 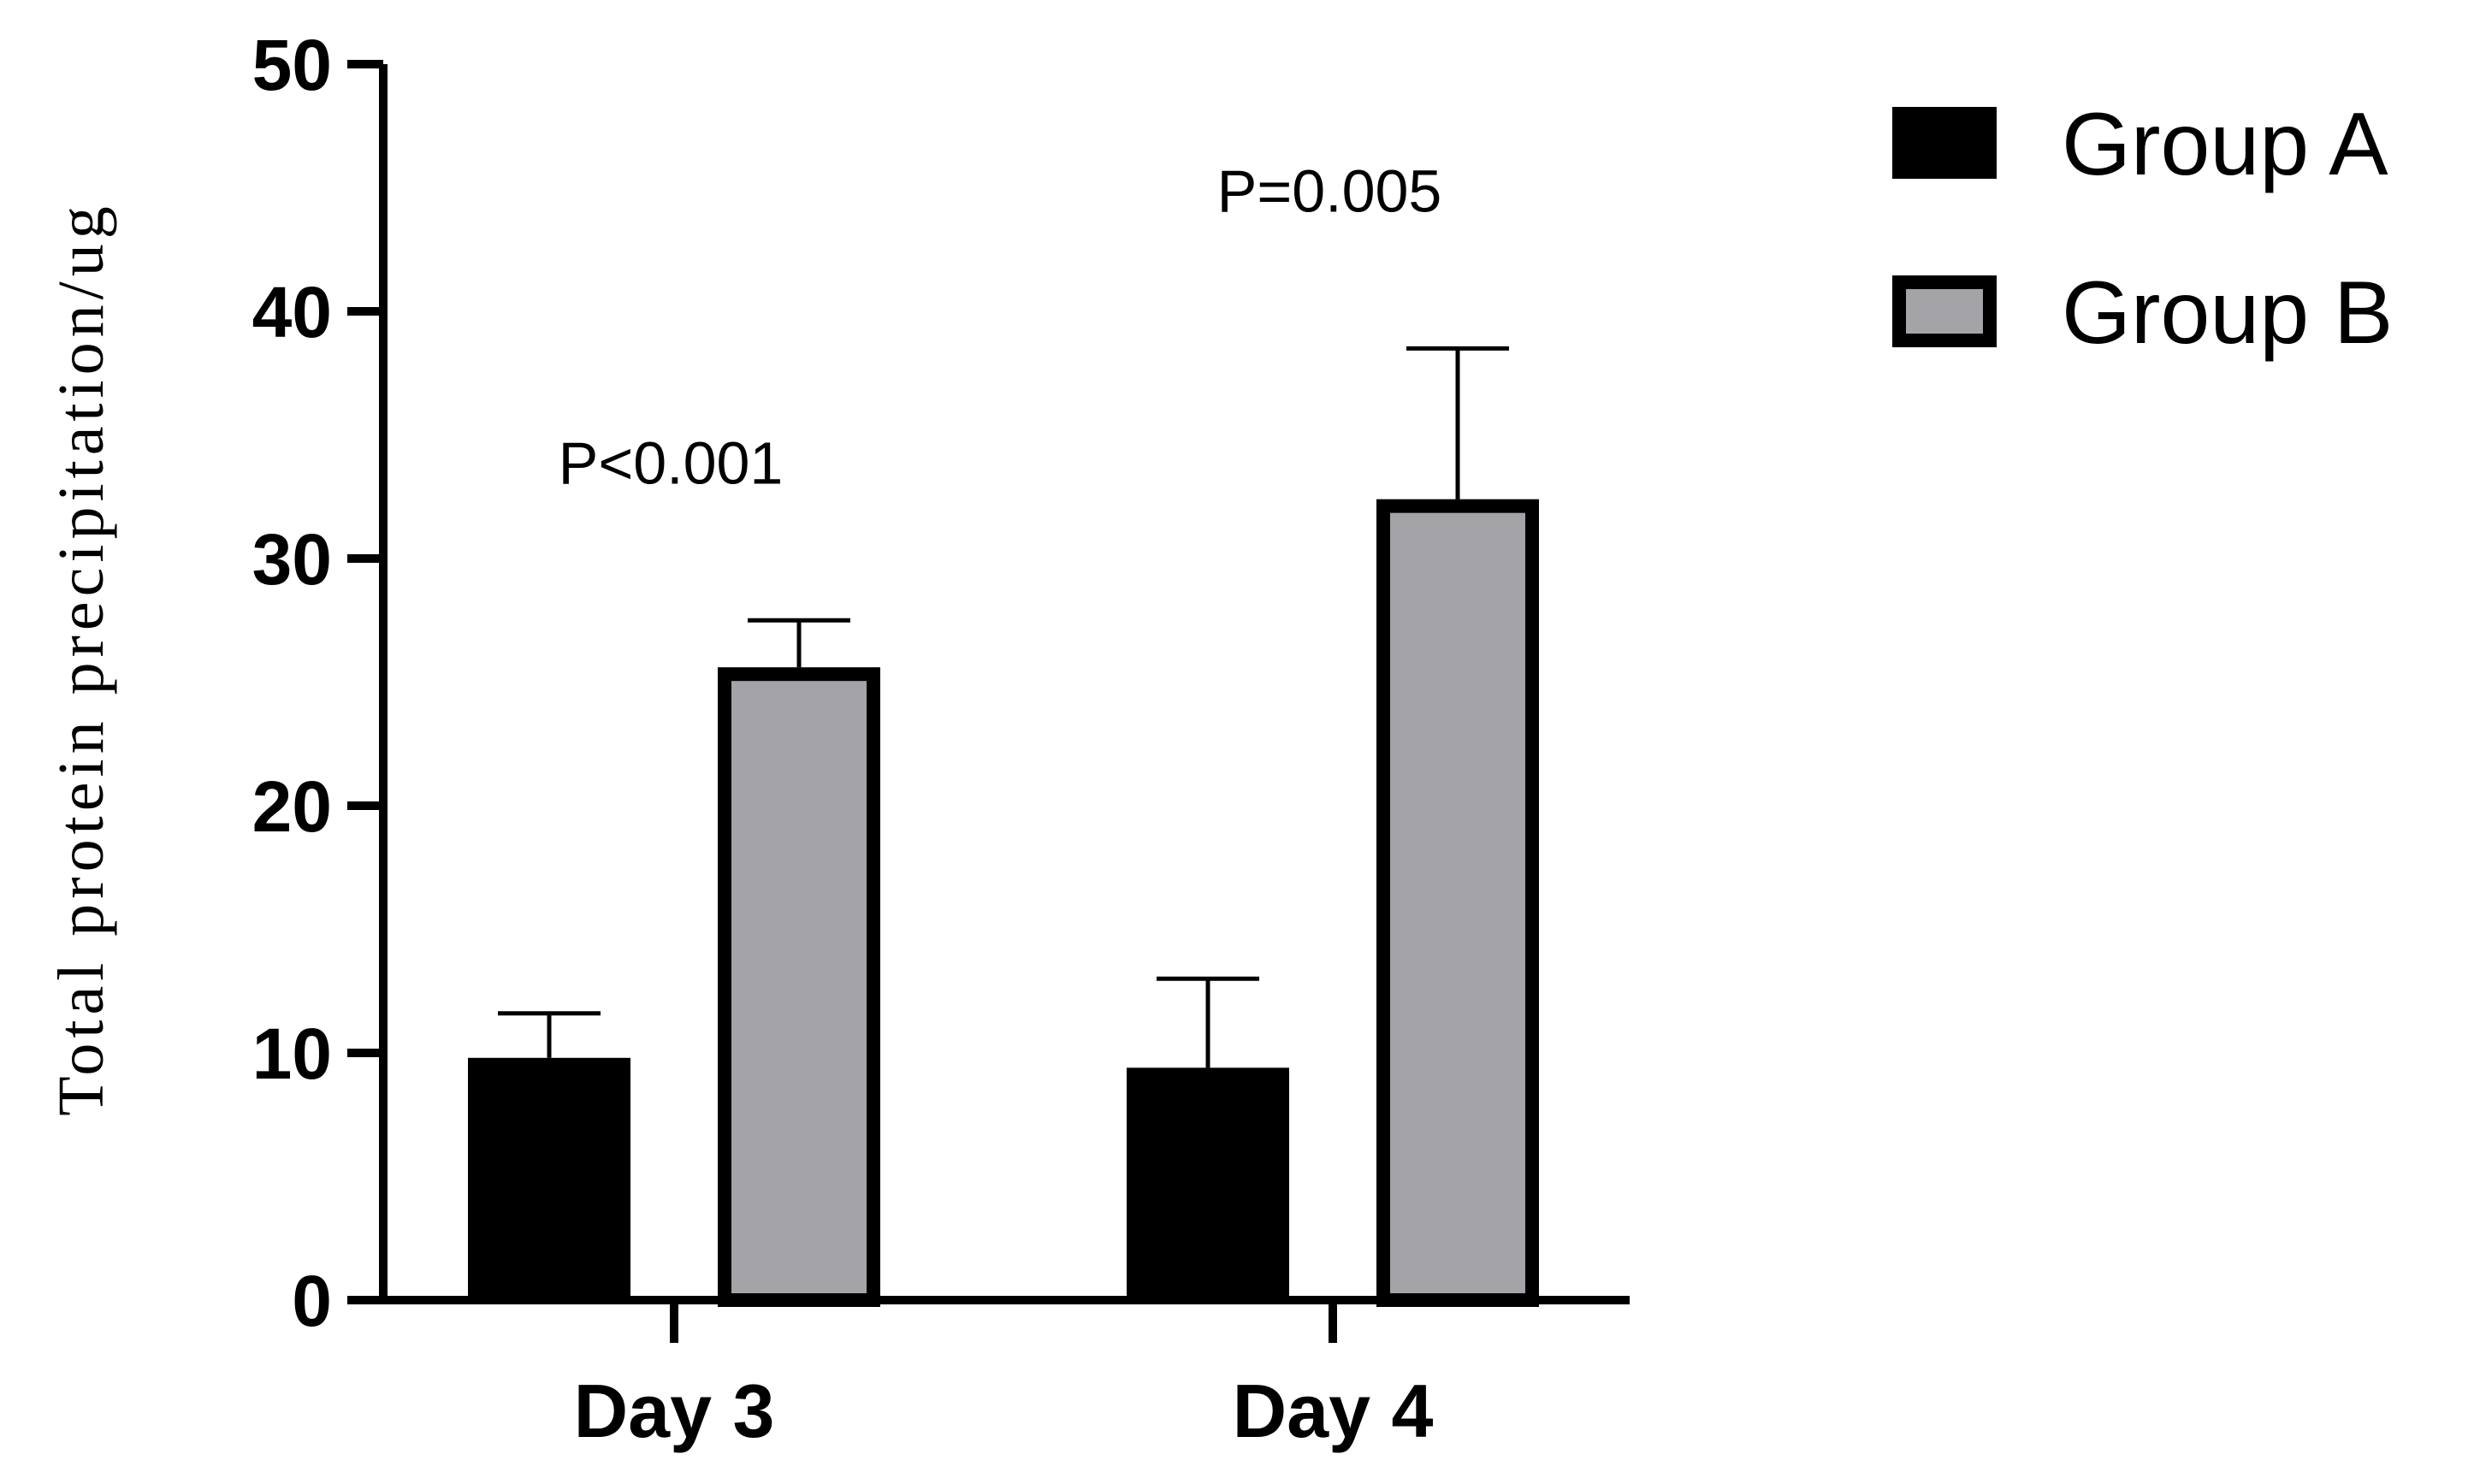 I want to click on y-axis-label: Total protein precipitation/ug, so click(x=81, y=658).